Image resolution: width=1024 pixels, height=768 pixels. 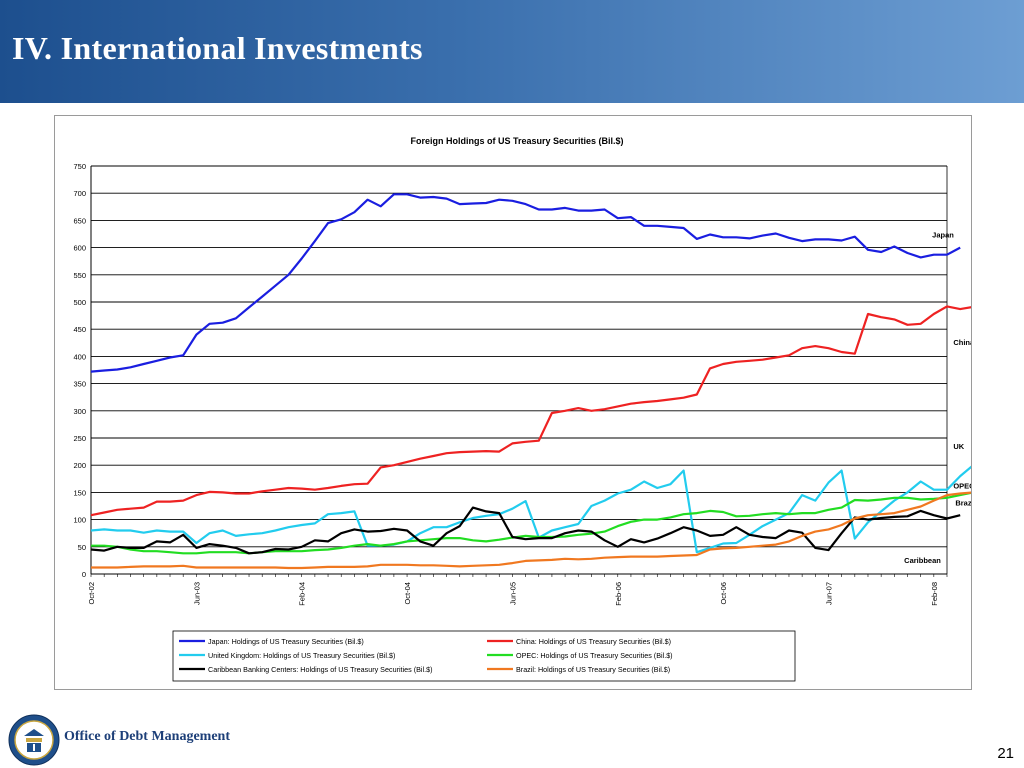 I want to click on series-line-brazil, so click(x=531, y=530).